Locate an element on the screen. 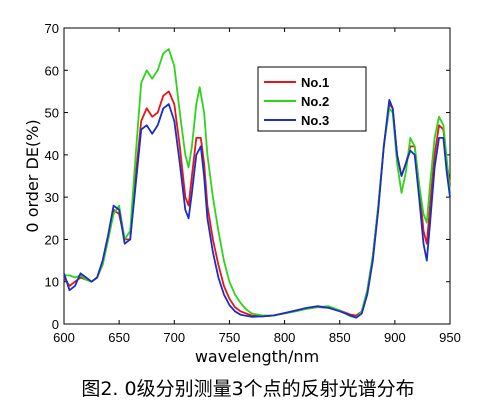  x-tick-label: 600 is located at coordinates (64, 337).